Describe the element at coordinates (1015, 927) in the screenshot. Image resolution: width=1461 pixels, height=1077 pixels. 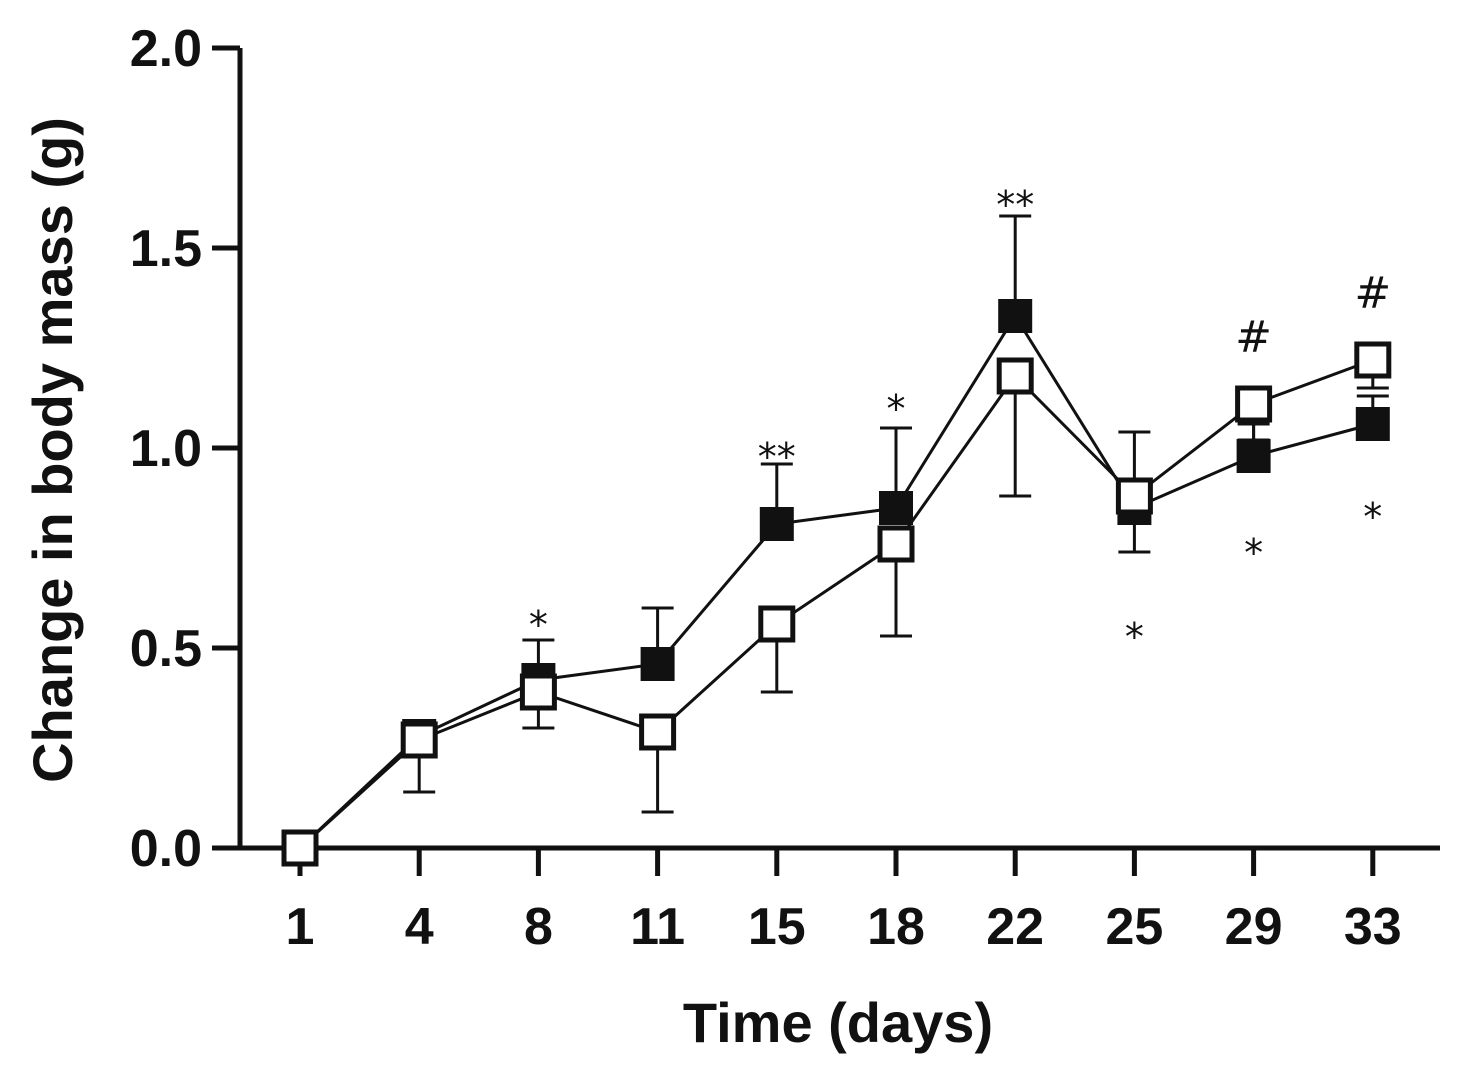
I see `x-tick-label: 22` at that location.